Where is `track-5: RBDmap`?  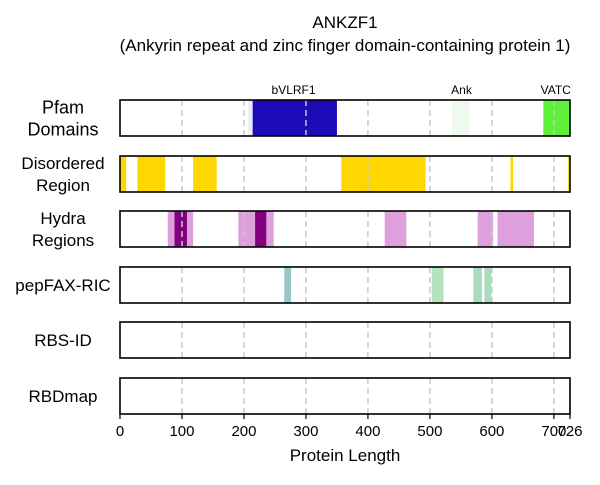
track-5: RBDmap is located at coordinates (300, 396).